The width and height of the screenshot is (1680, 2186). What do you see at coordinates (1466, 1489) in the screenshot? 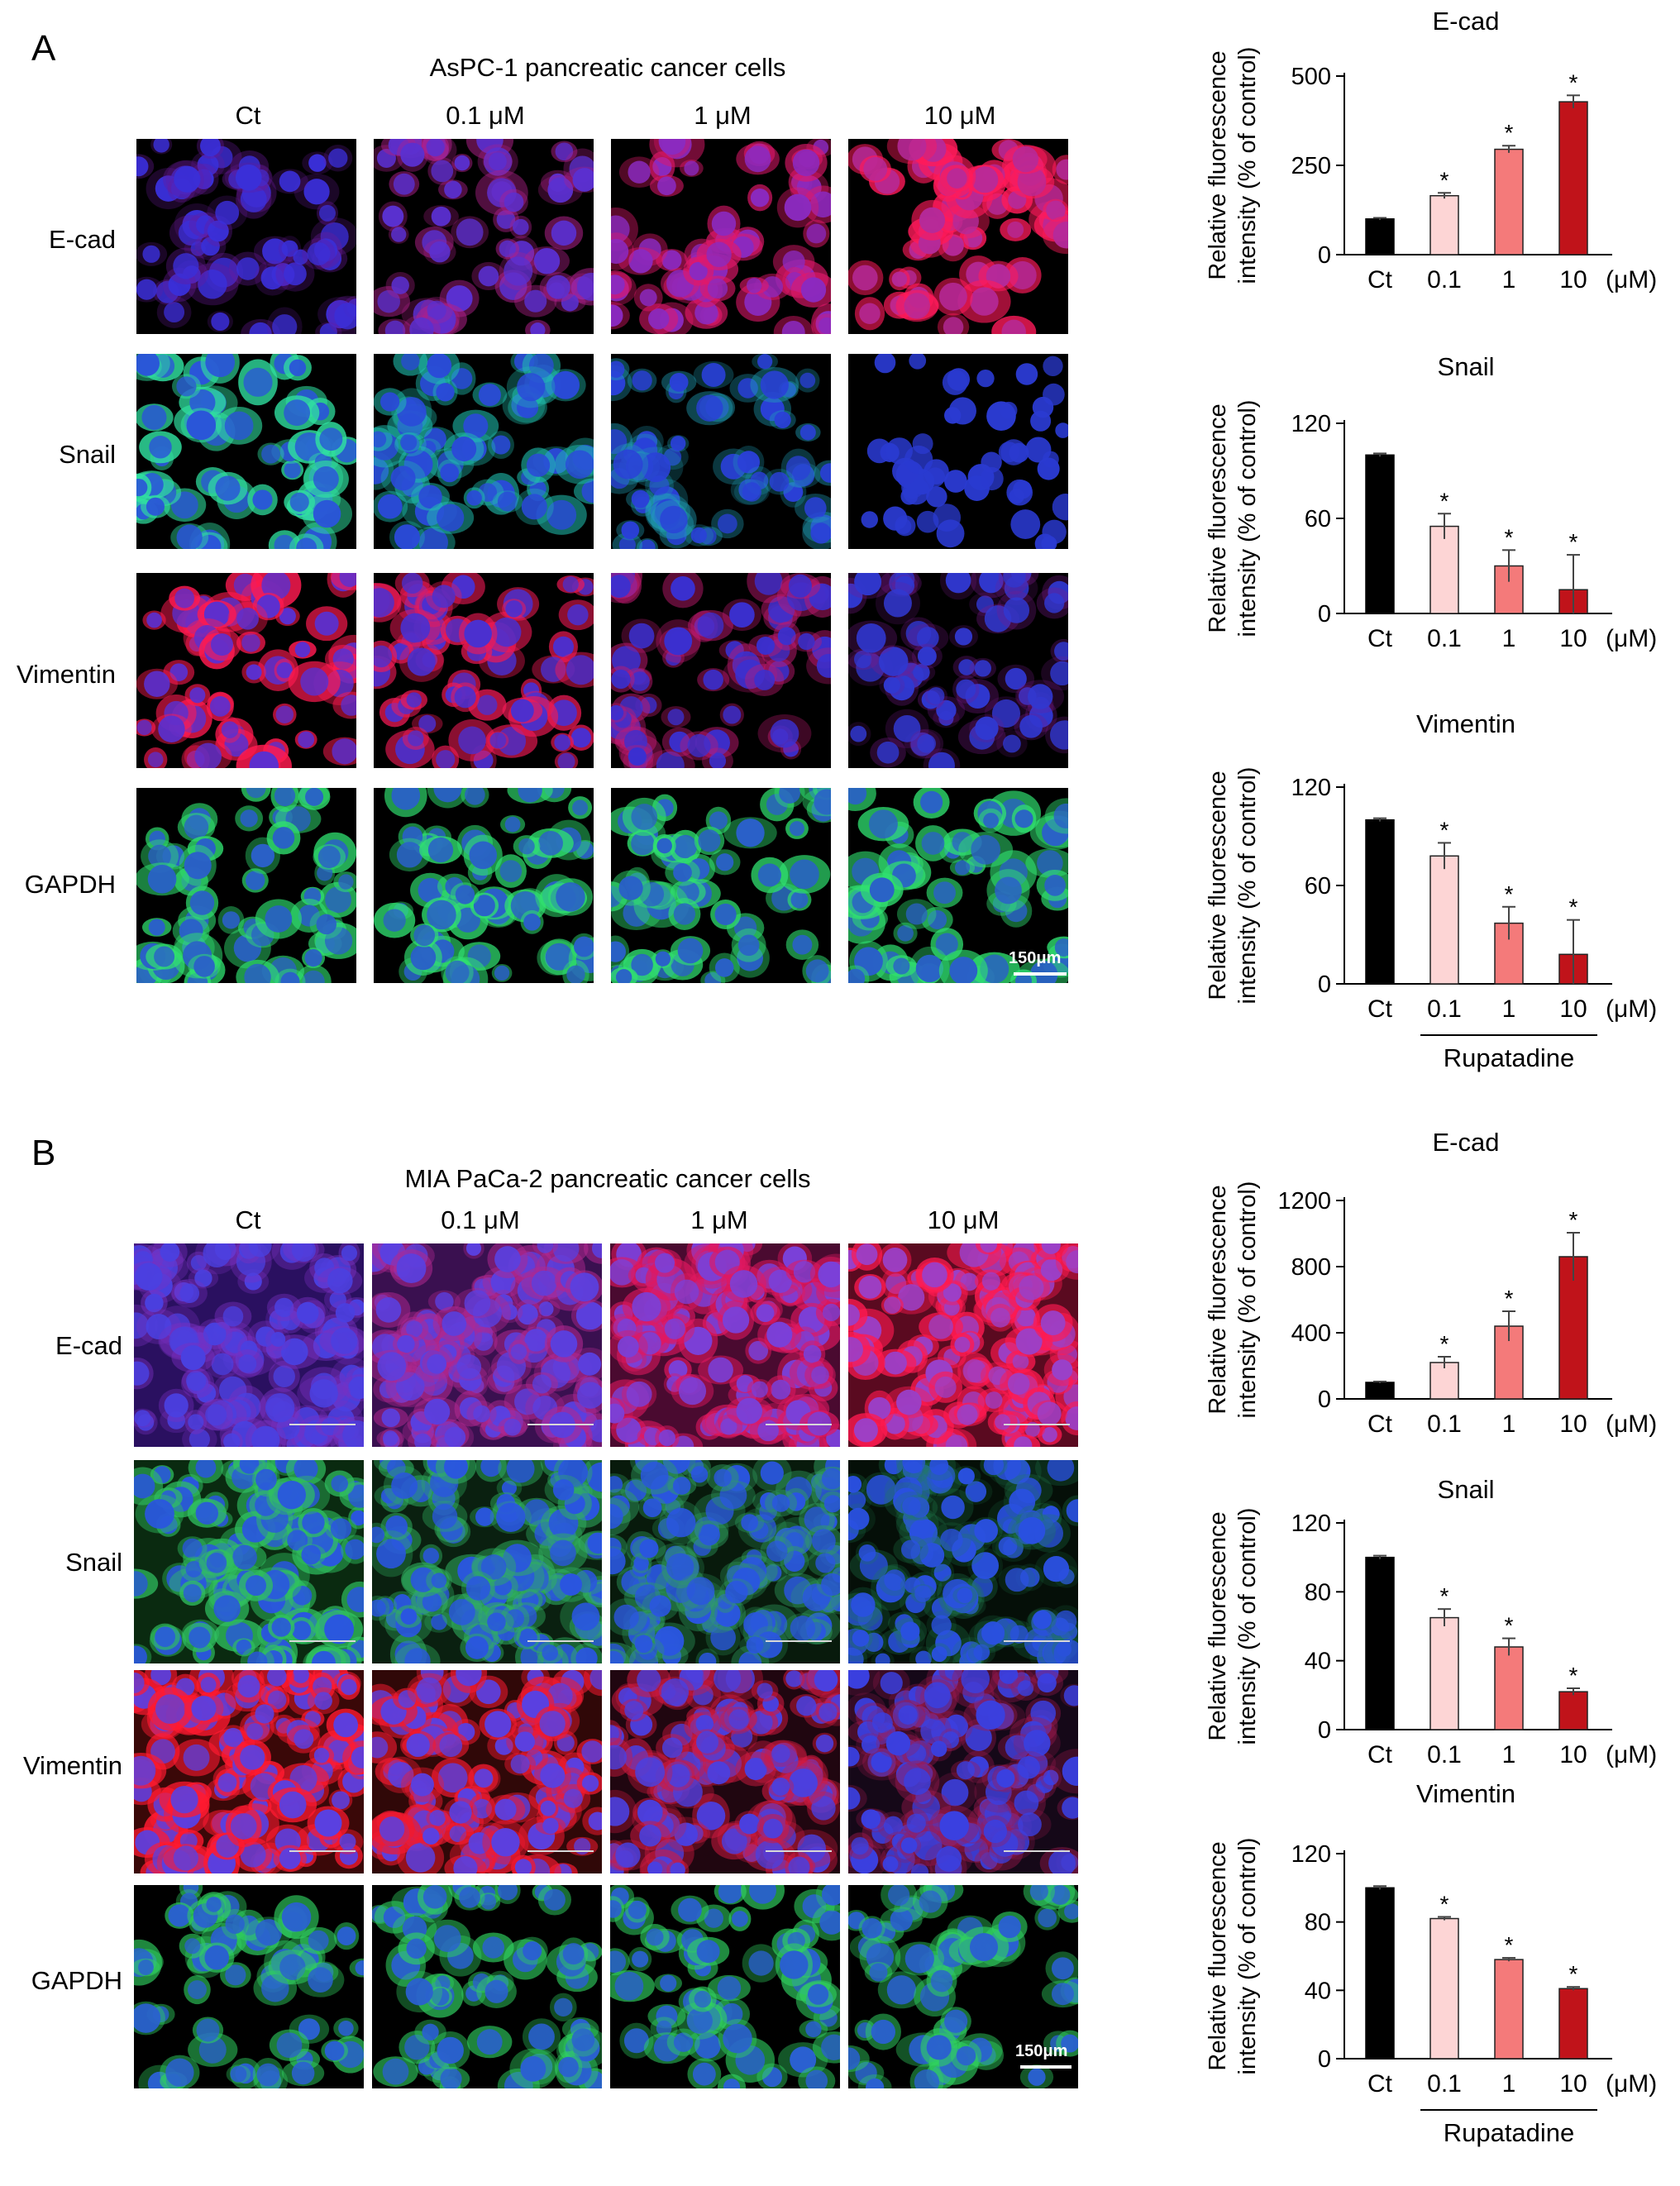
I see `chart-title: Snail` at bounding box center [1466, 1489].